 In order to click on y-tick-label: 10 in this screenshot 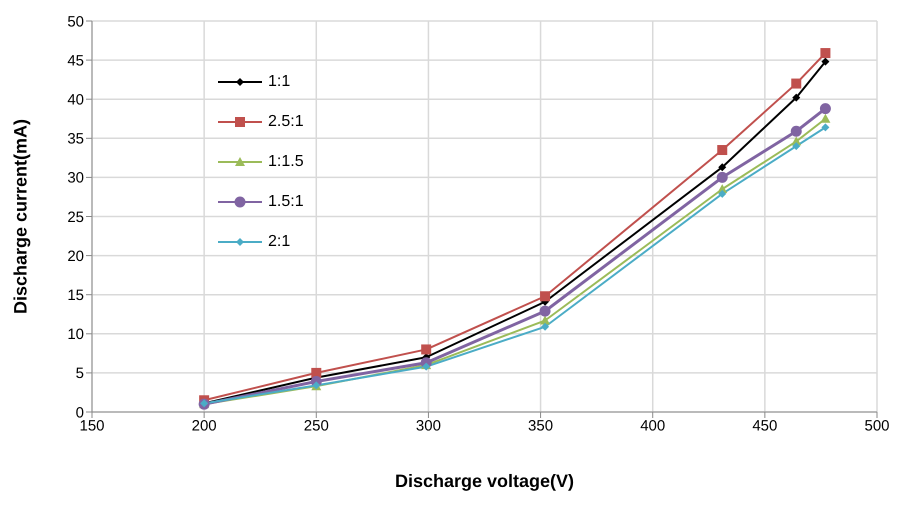, I will do `click(75, 335)`.